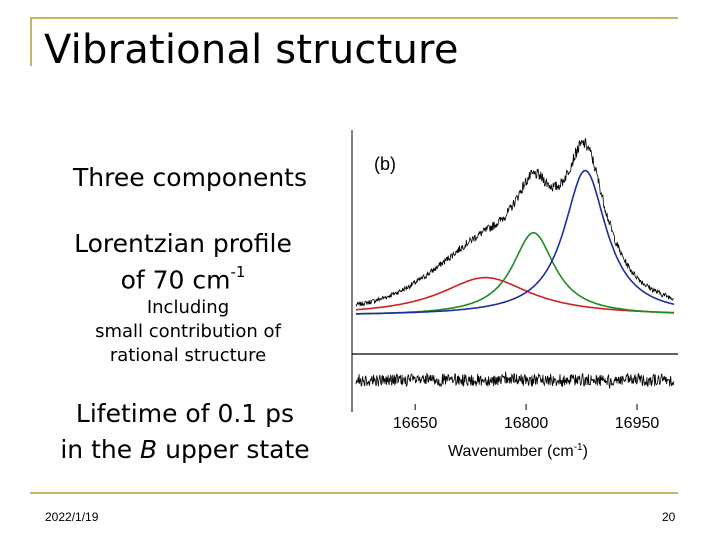  I want to click on page-number: 20, so click(669, 517).